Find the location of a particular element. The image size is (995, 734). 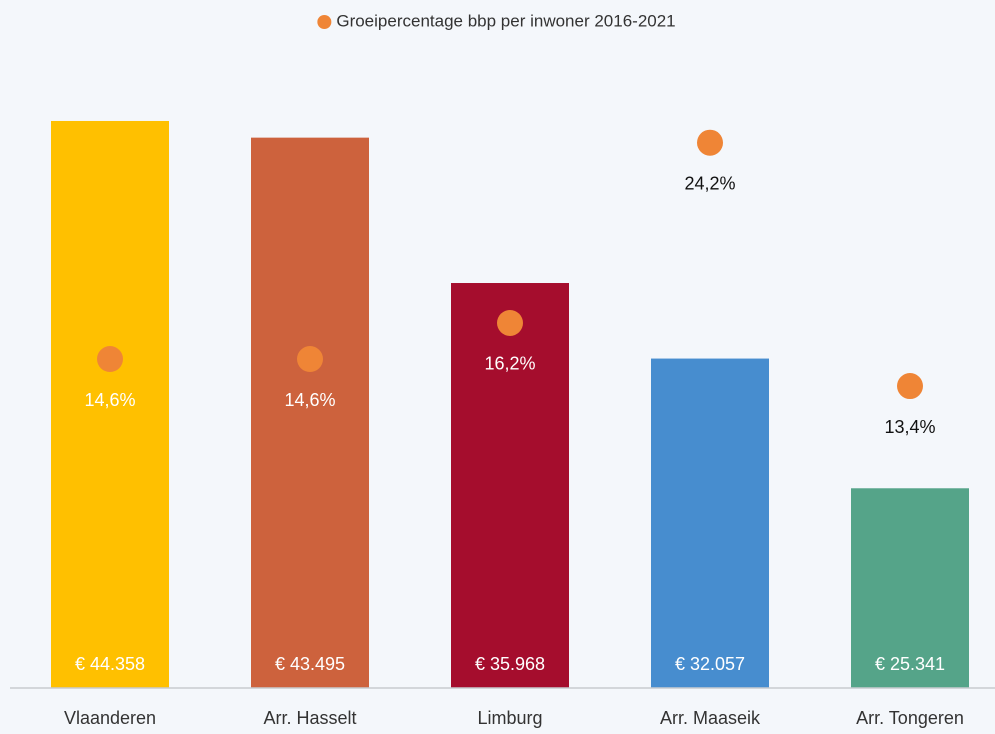

x-tick-label: Arr. Hasselt is located at coordinates (309, 718).